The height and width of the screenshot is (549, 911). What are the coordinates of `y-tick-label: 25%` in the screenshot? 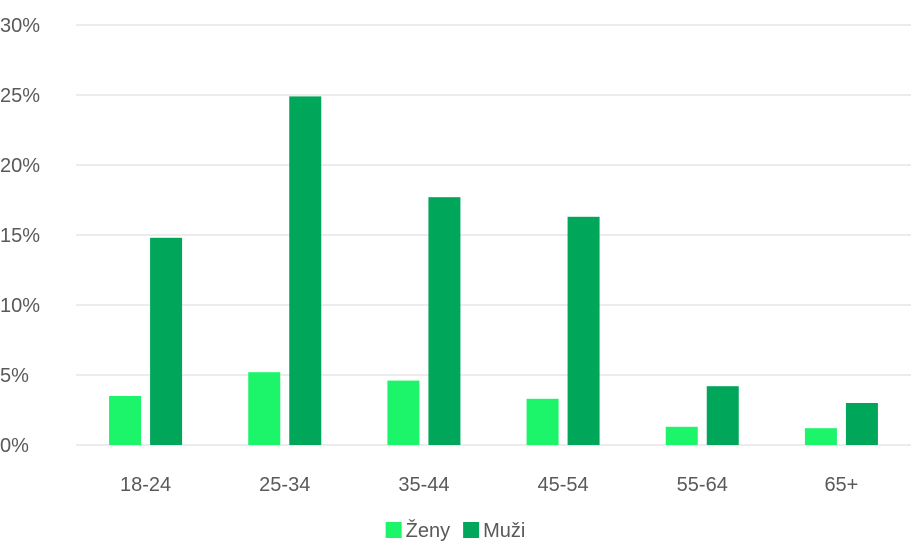 It's located at (20, 96).